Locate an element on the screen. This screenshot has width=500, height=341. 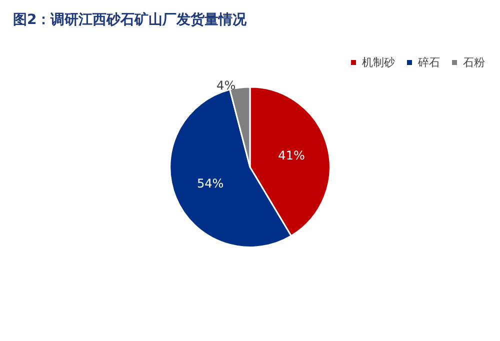
legend-label: 石粉 is located at coordinates (474, 62).